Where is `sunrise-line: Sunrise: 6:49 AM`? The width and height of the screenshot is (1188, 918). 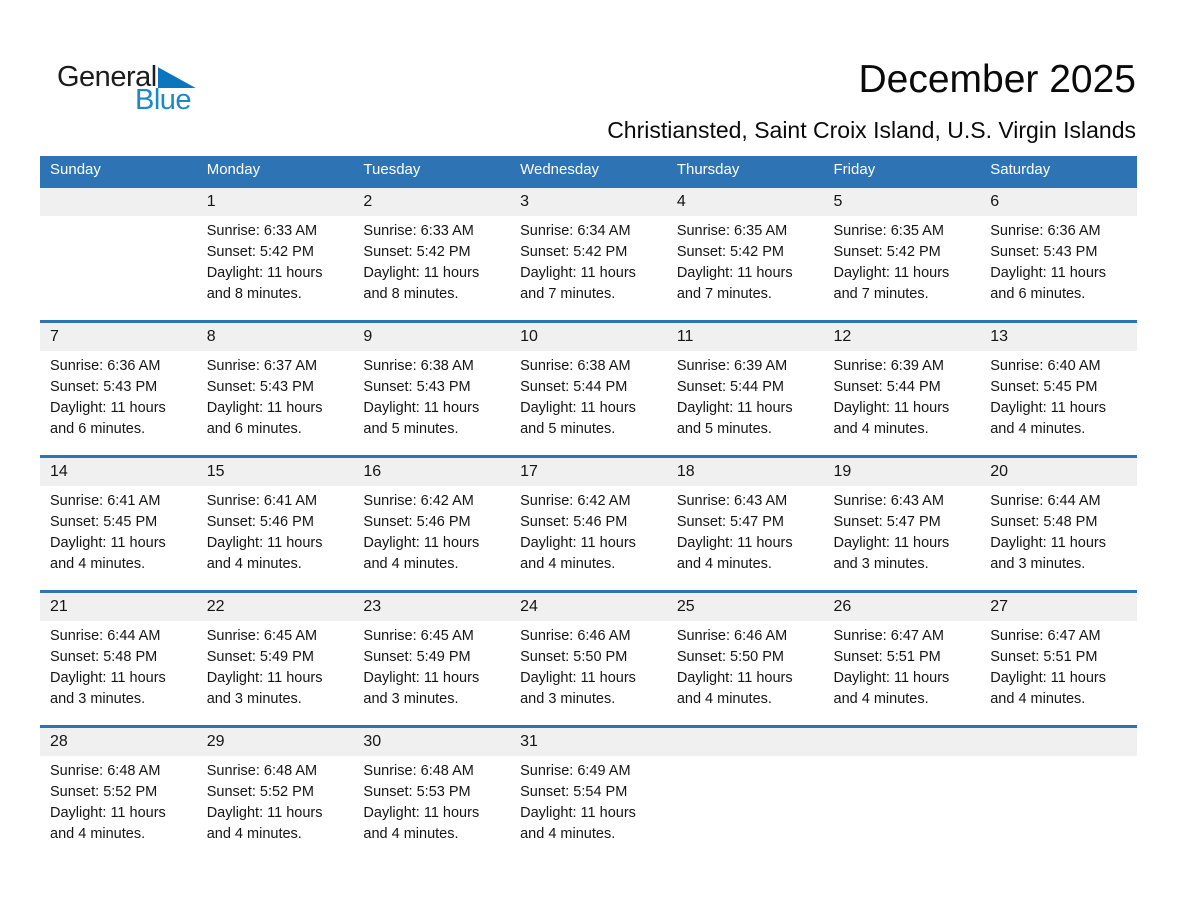
sunrise-line: Sunrise: 6:49 AM is located at coordinates (575, 770).